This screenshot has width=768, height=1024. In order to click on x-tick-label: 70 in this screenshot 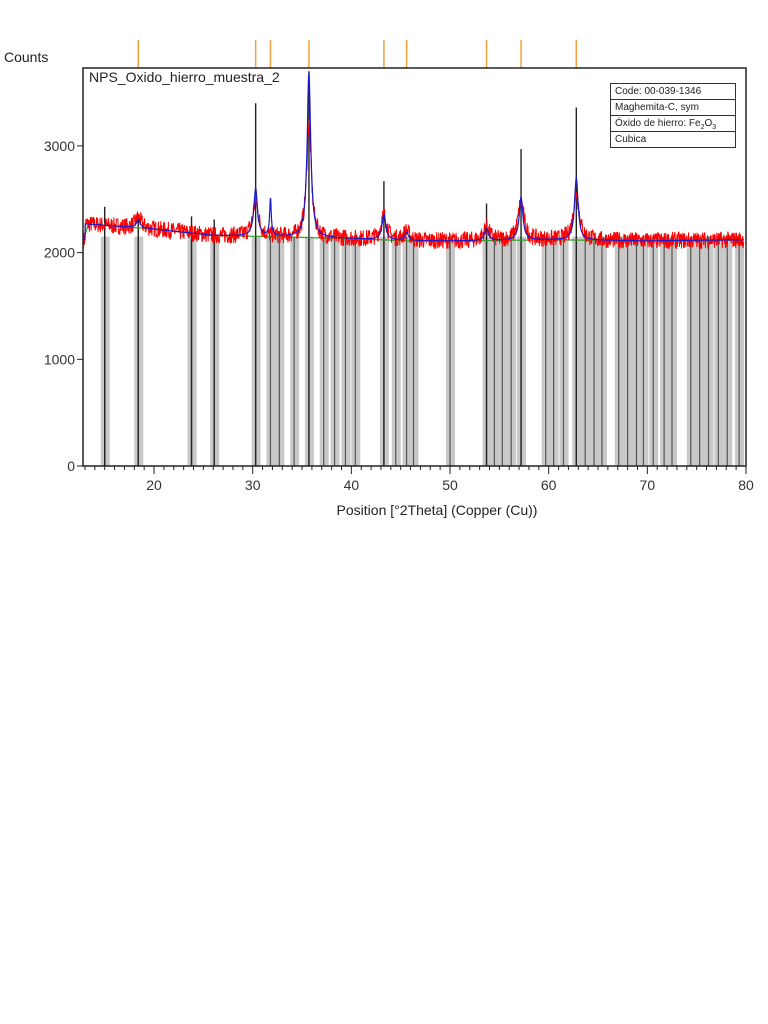, I will do `click(648, 485)`.